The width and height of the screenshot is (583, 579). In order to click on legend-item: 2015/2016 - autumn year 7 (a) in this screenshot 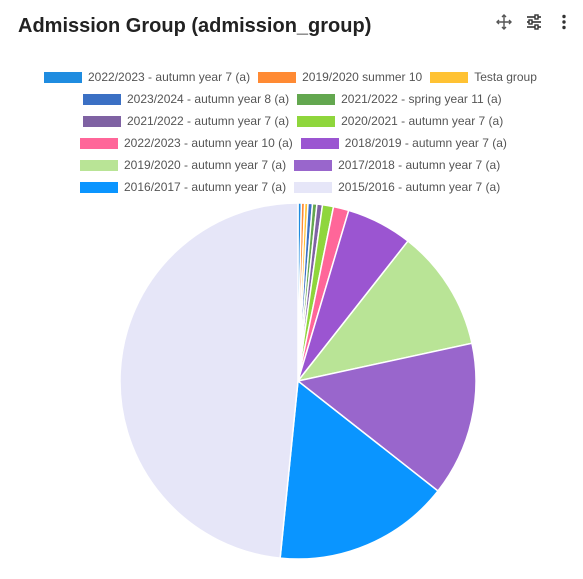, I will do `click(397, 187)`.